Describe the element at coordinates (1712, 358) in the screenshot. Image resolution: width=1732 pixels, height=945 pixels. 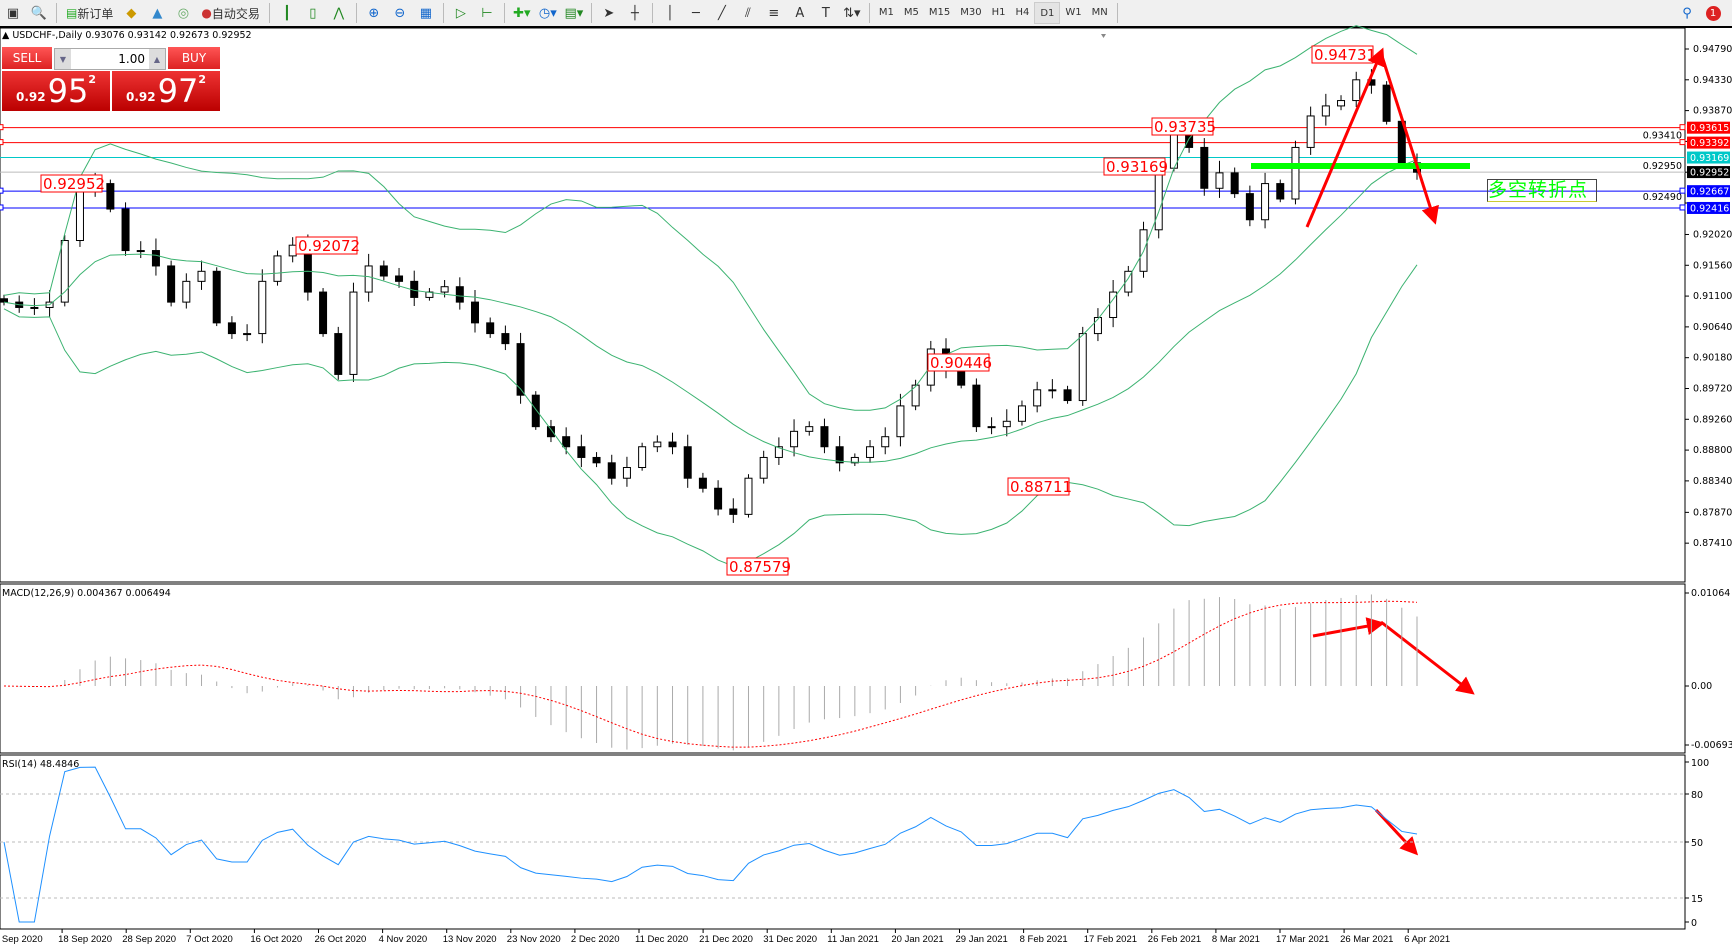
I see `price-tick-label: 0.90180` at that location.